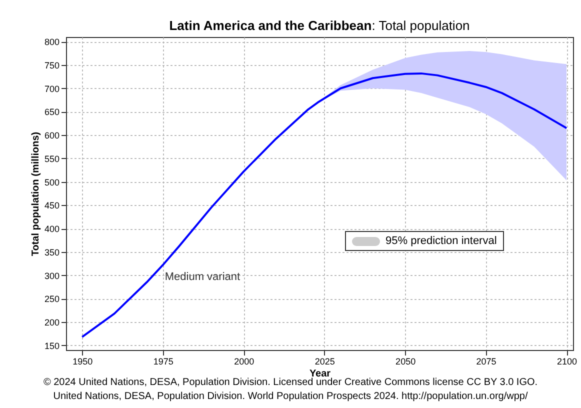 This screenshot has height=408, width=581. Describe the element at coordinates (244, 361) in the screenshot. I see `x-tick-label: 2000` at that location.